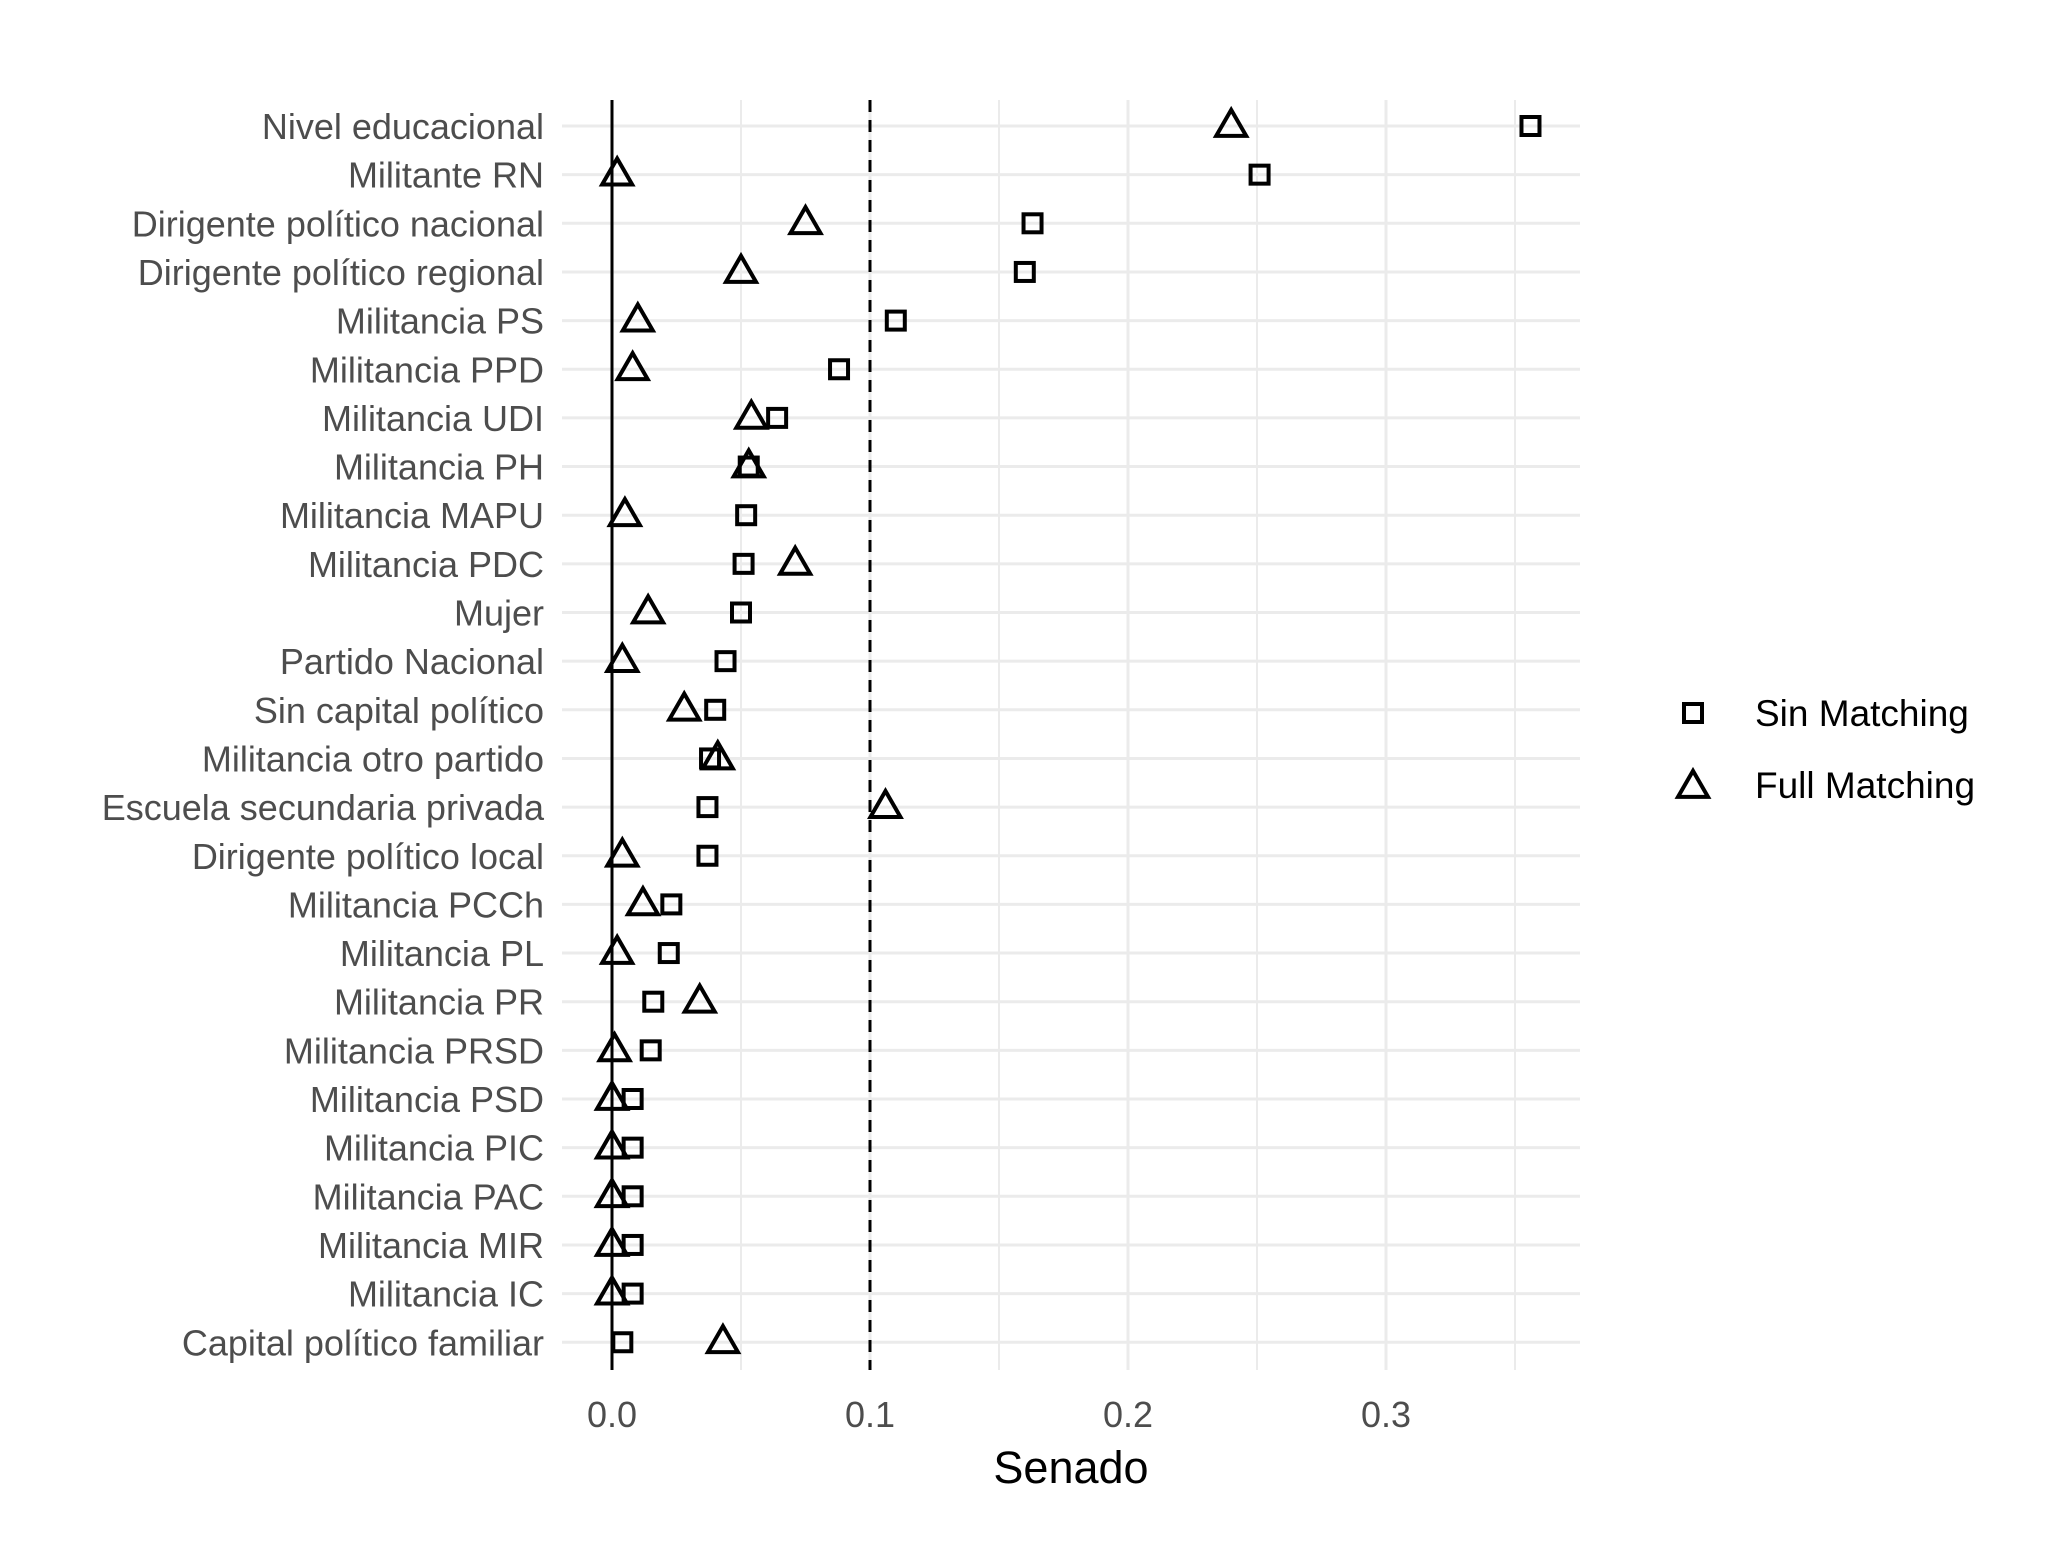 This screenshot has height=1541, width=2048. Describe the element at coordinates (499, 613) in the screenshot. I see `category-label: Mujer` at that location.